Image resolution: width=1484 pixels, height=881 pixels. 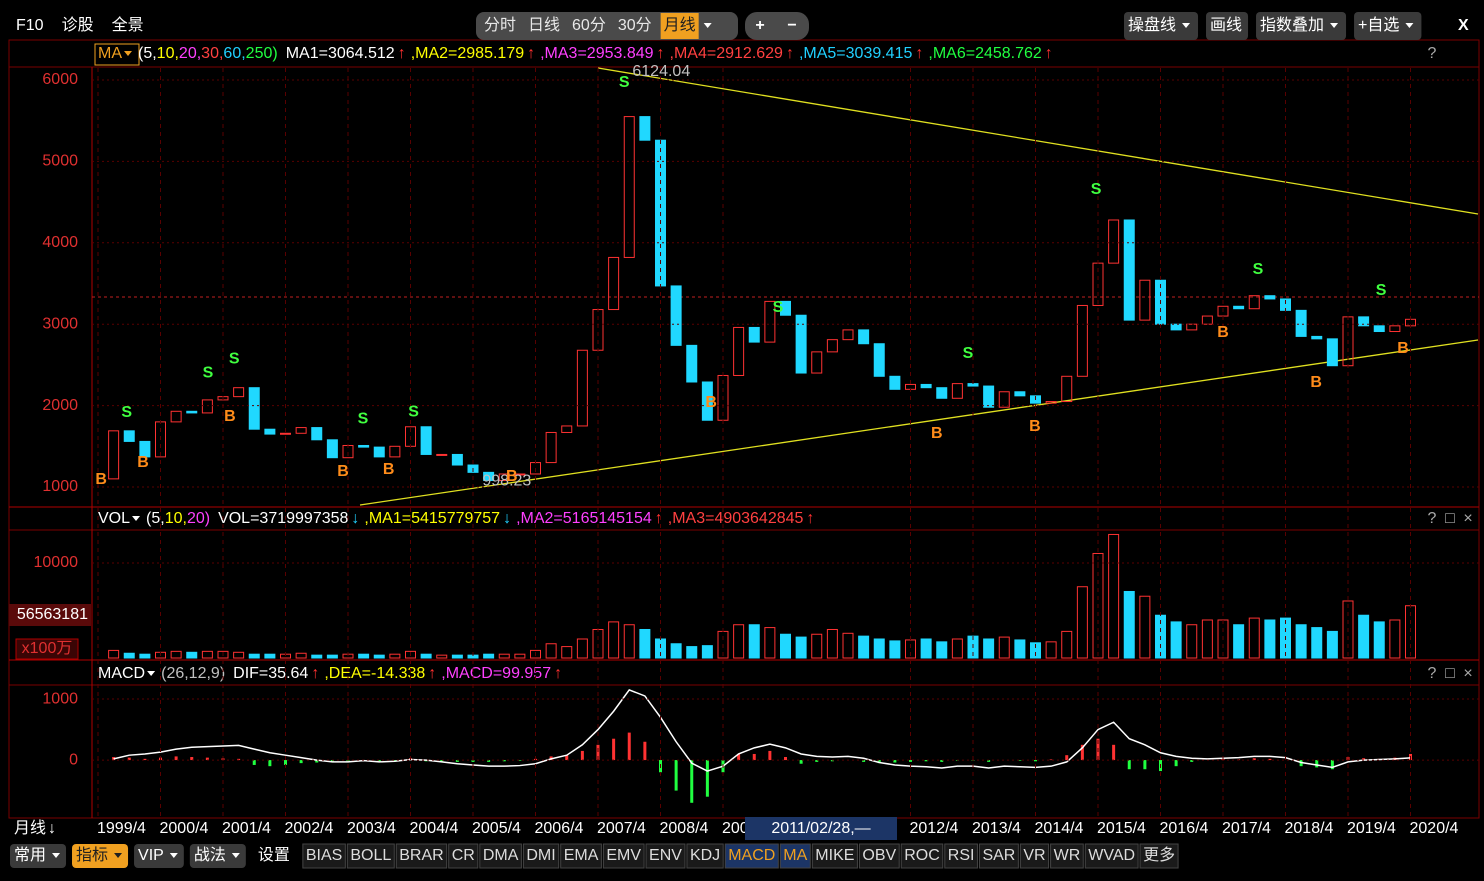 What do you see at coordinates (635, 25) in the screenshot?
I see `period-button: 30分` at bounding box center [635, 25].